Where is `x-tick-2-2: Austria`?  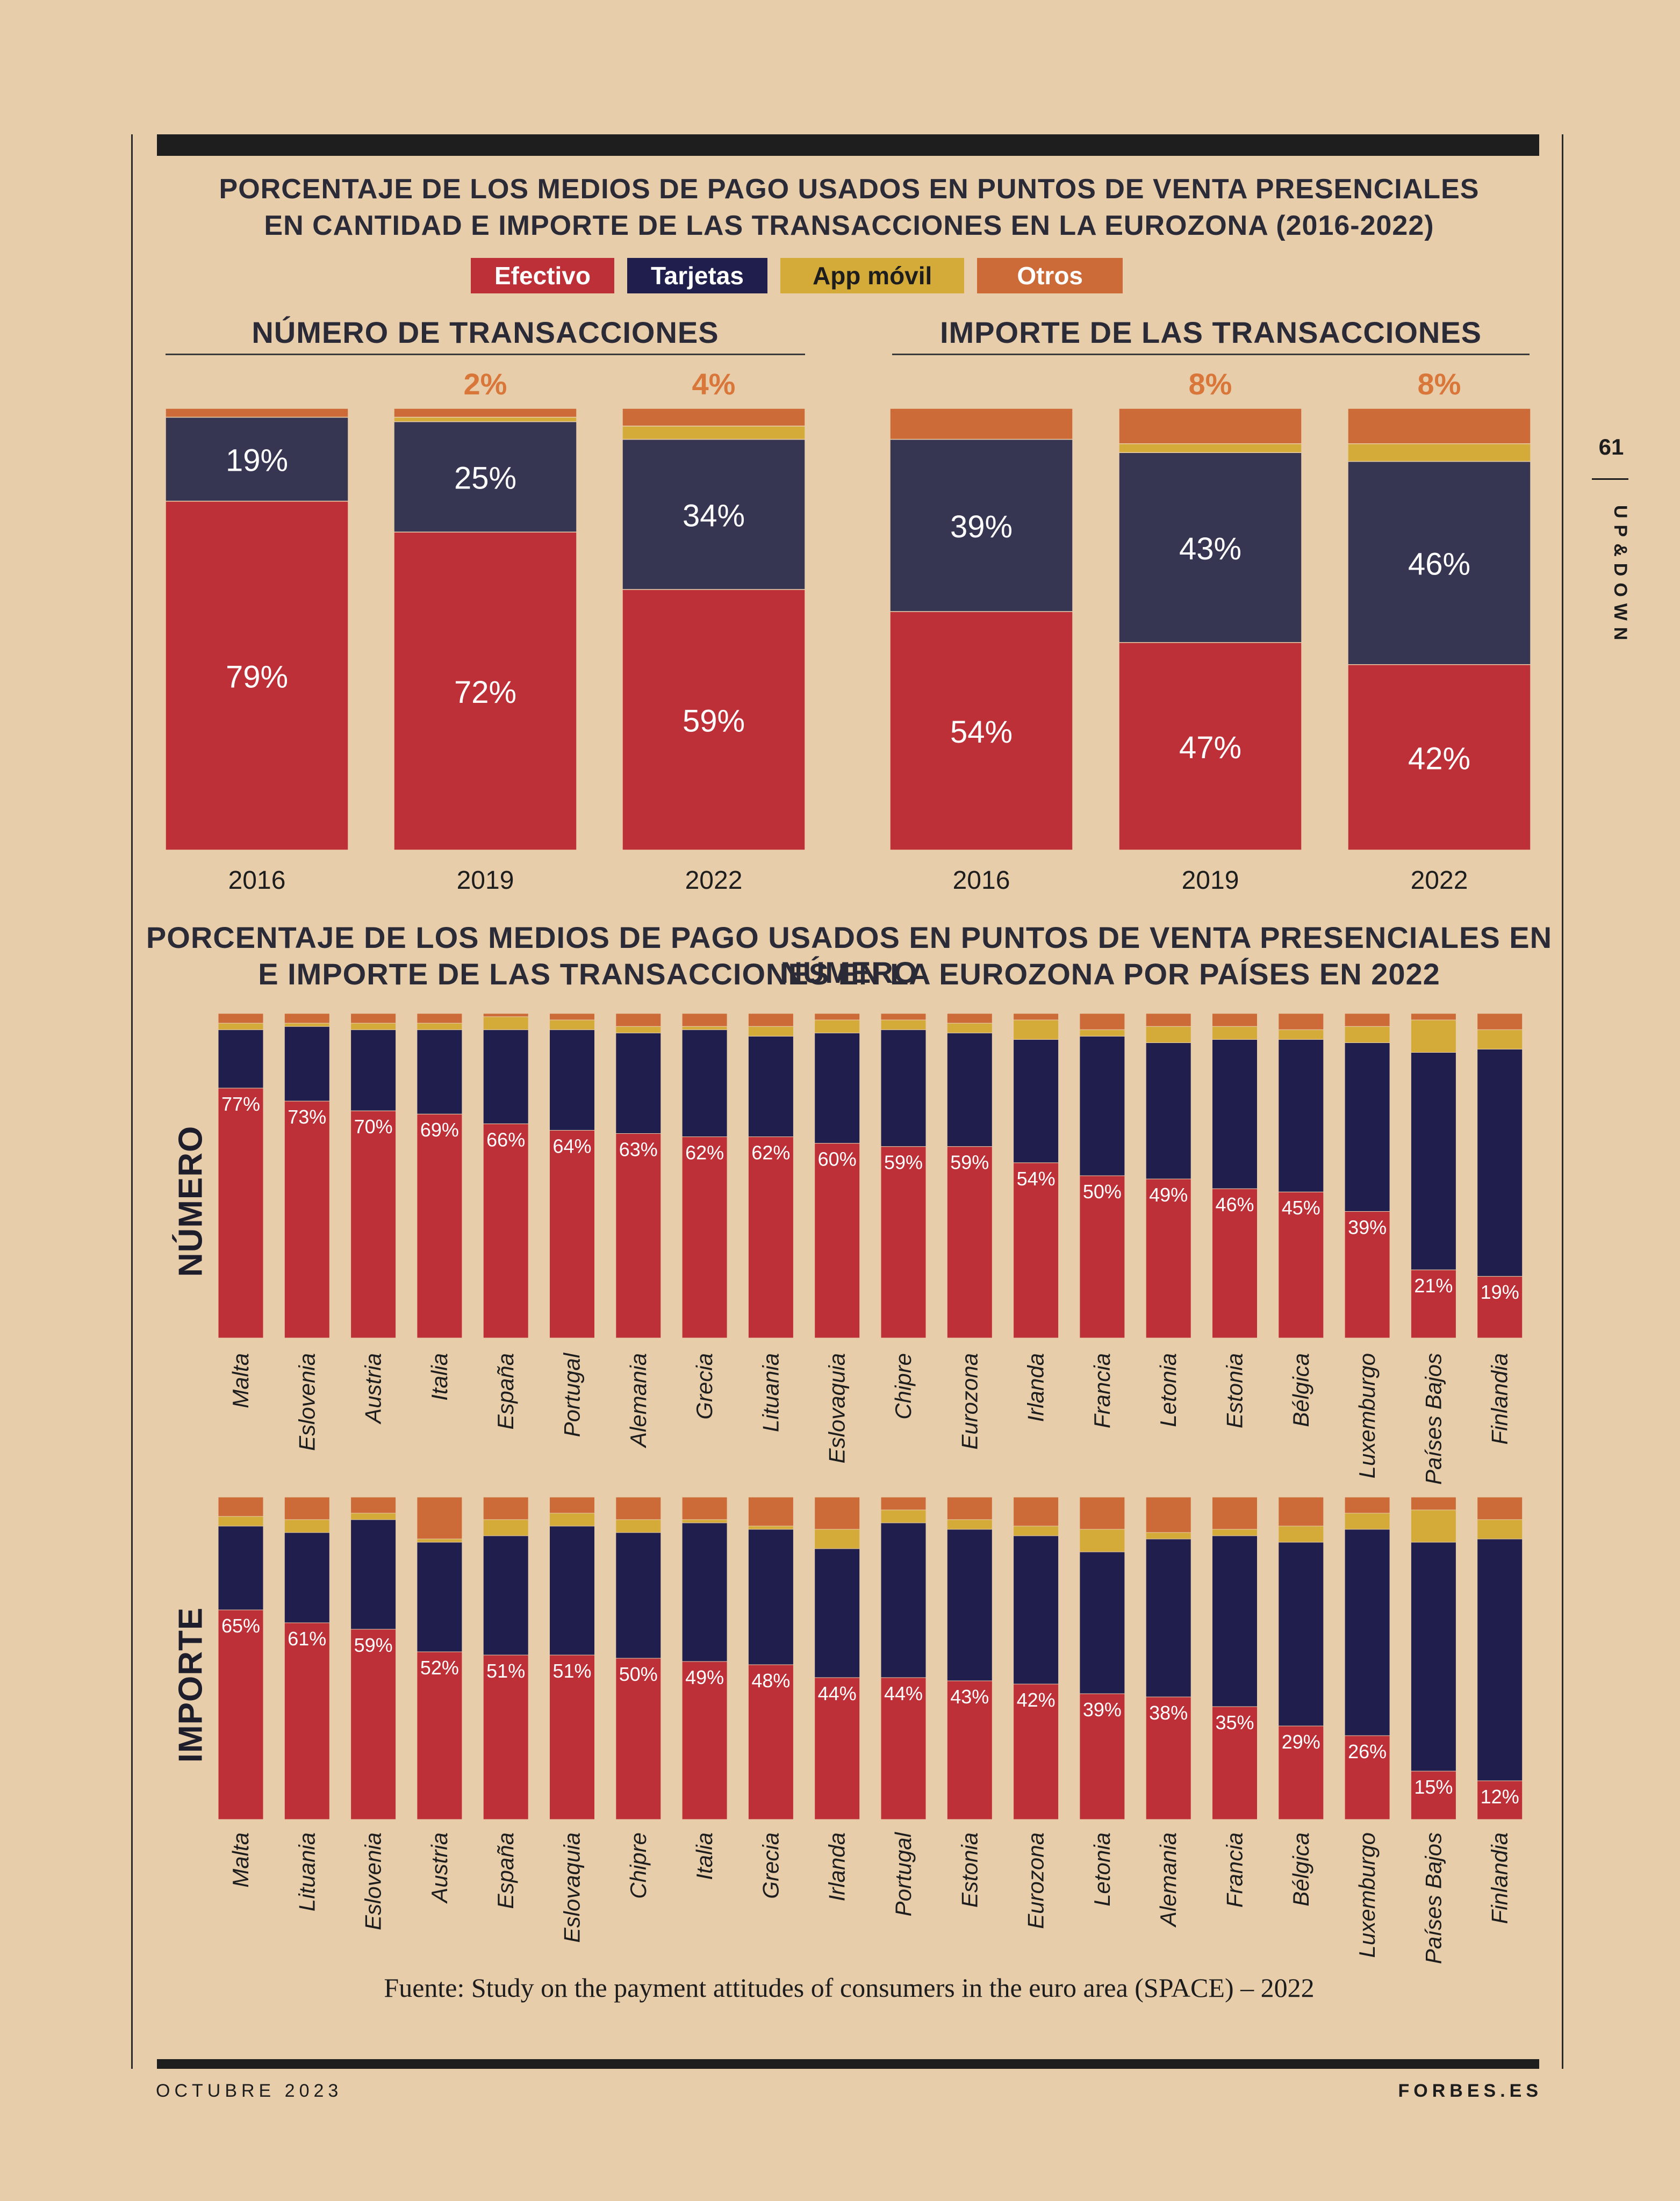
x-tick-2-2: Austria is located at coordinates (373, 1389).